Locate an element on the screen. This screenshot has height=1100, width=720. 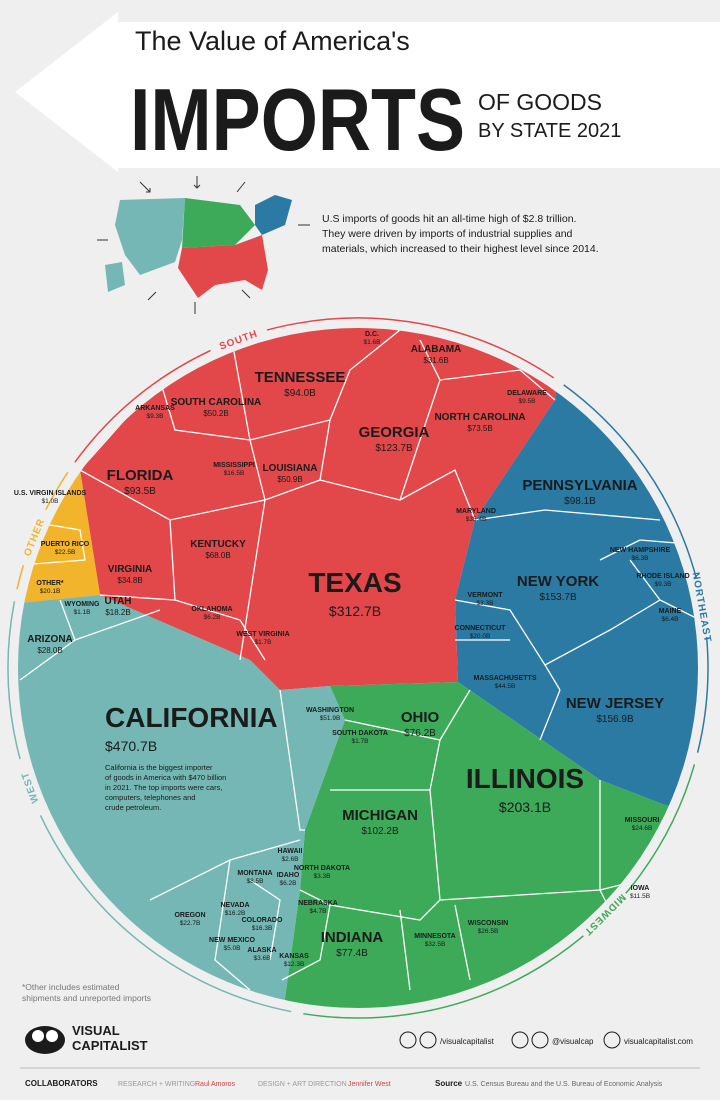
state-name: MARYLAND is located at coordinates (476, 511).